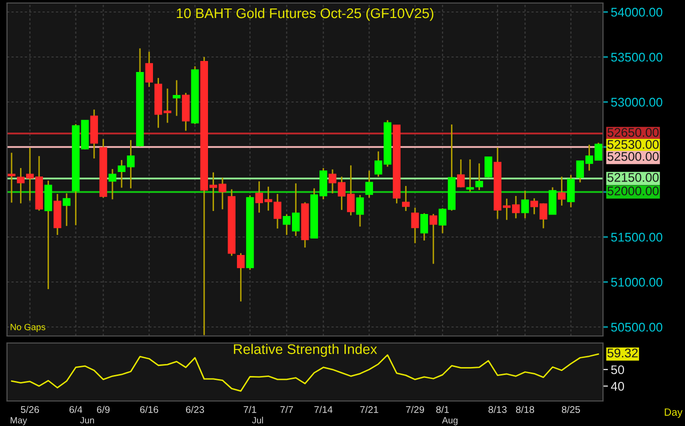  Describe the element at coordinates (87, 420) in the screenshot. I see `text: Jun` at that location.